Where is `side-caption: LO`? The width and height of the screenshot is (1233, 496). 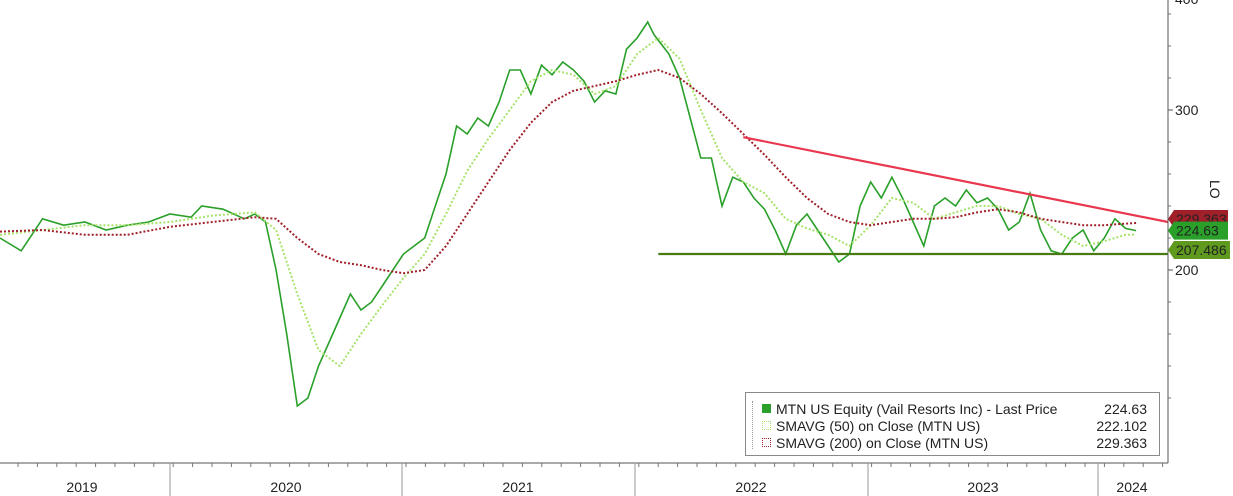
side-caption: LO is located at coordinates (1215, 189).